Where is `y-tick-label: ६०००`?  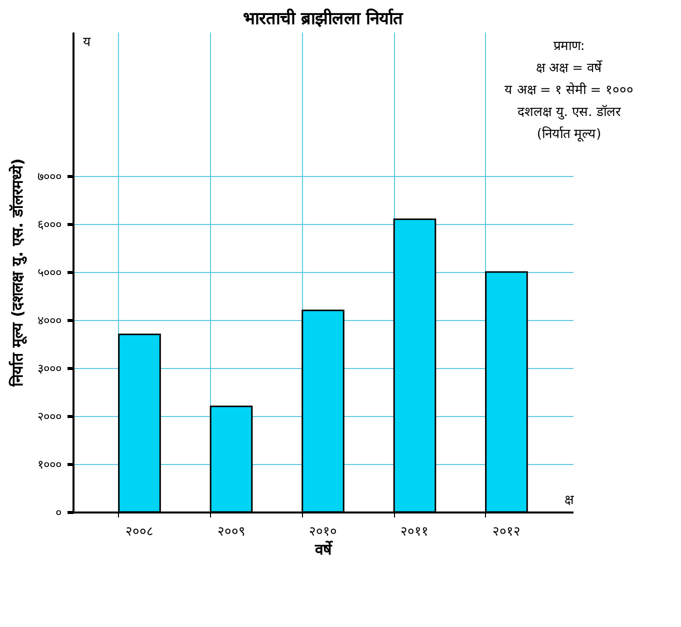 y-tick-label: ६००० is located at coordinates (50, 225).